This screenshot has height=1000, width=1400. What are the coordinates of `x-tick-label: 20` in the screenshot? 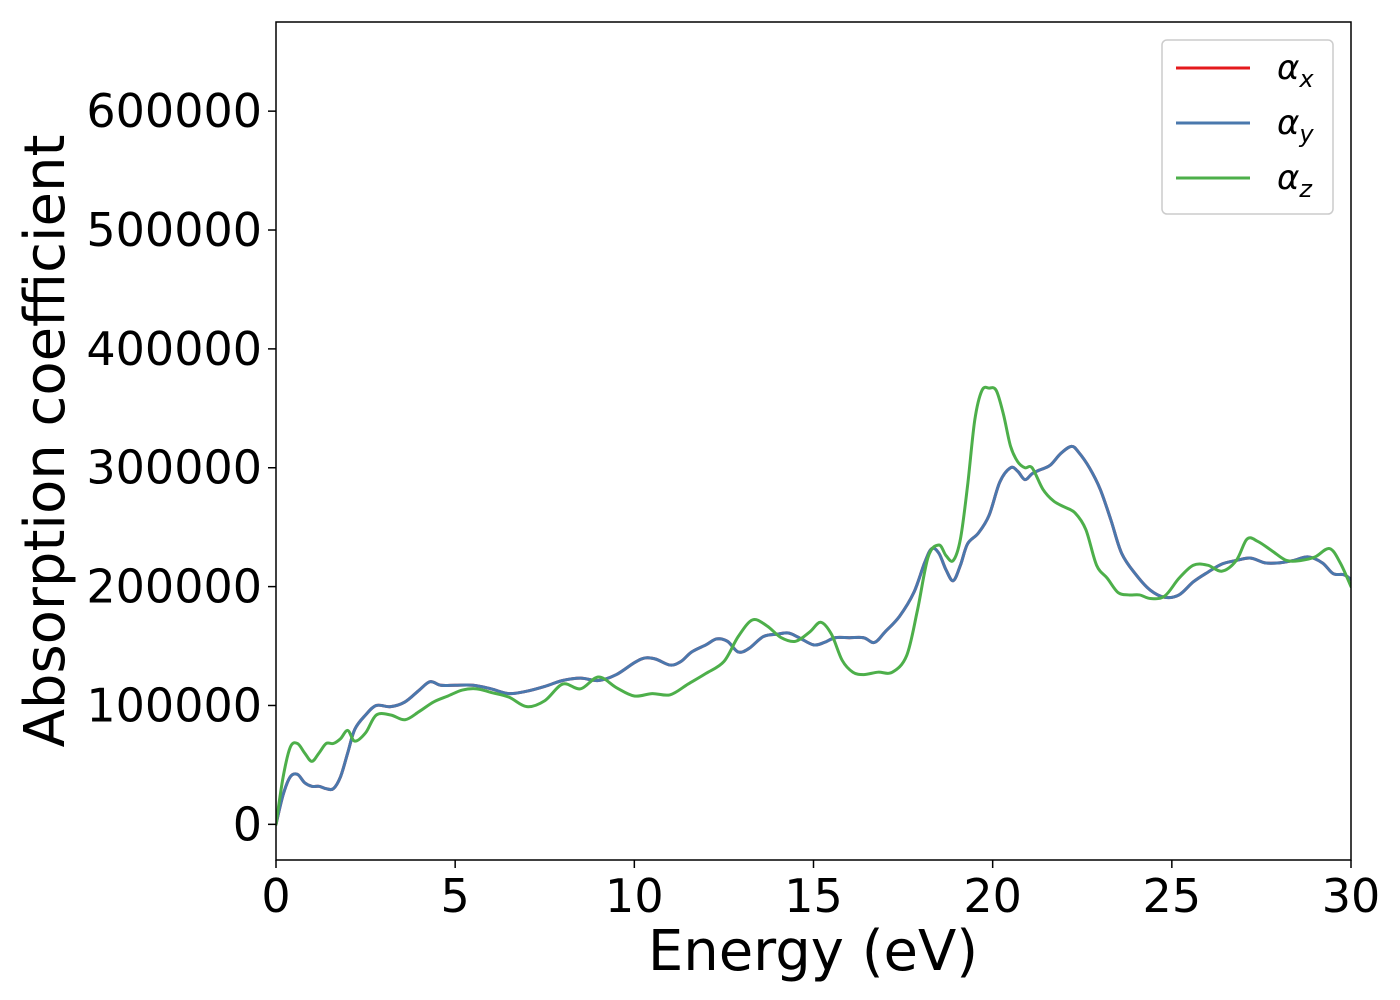 It's located at (992, 896).